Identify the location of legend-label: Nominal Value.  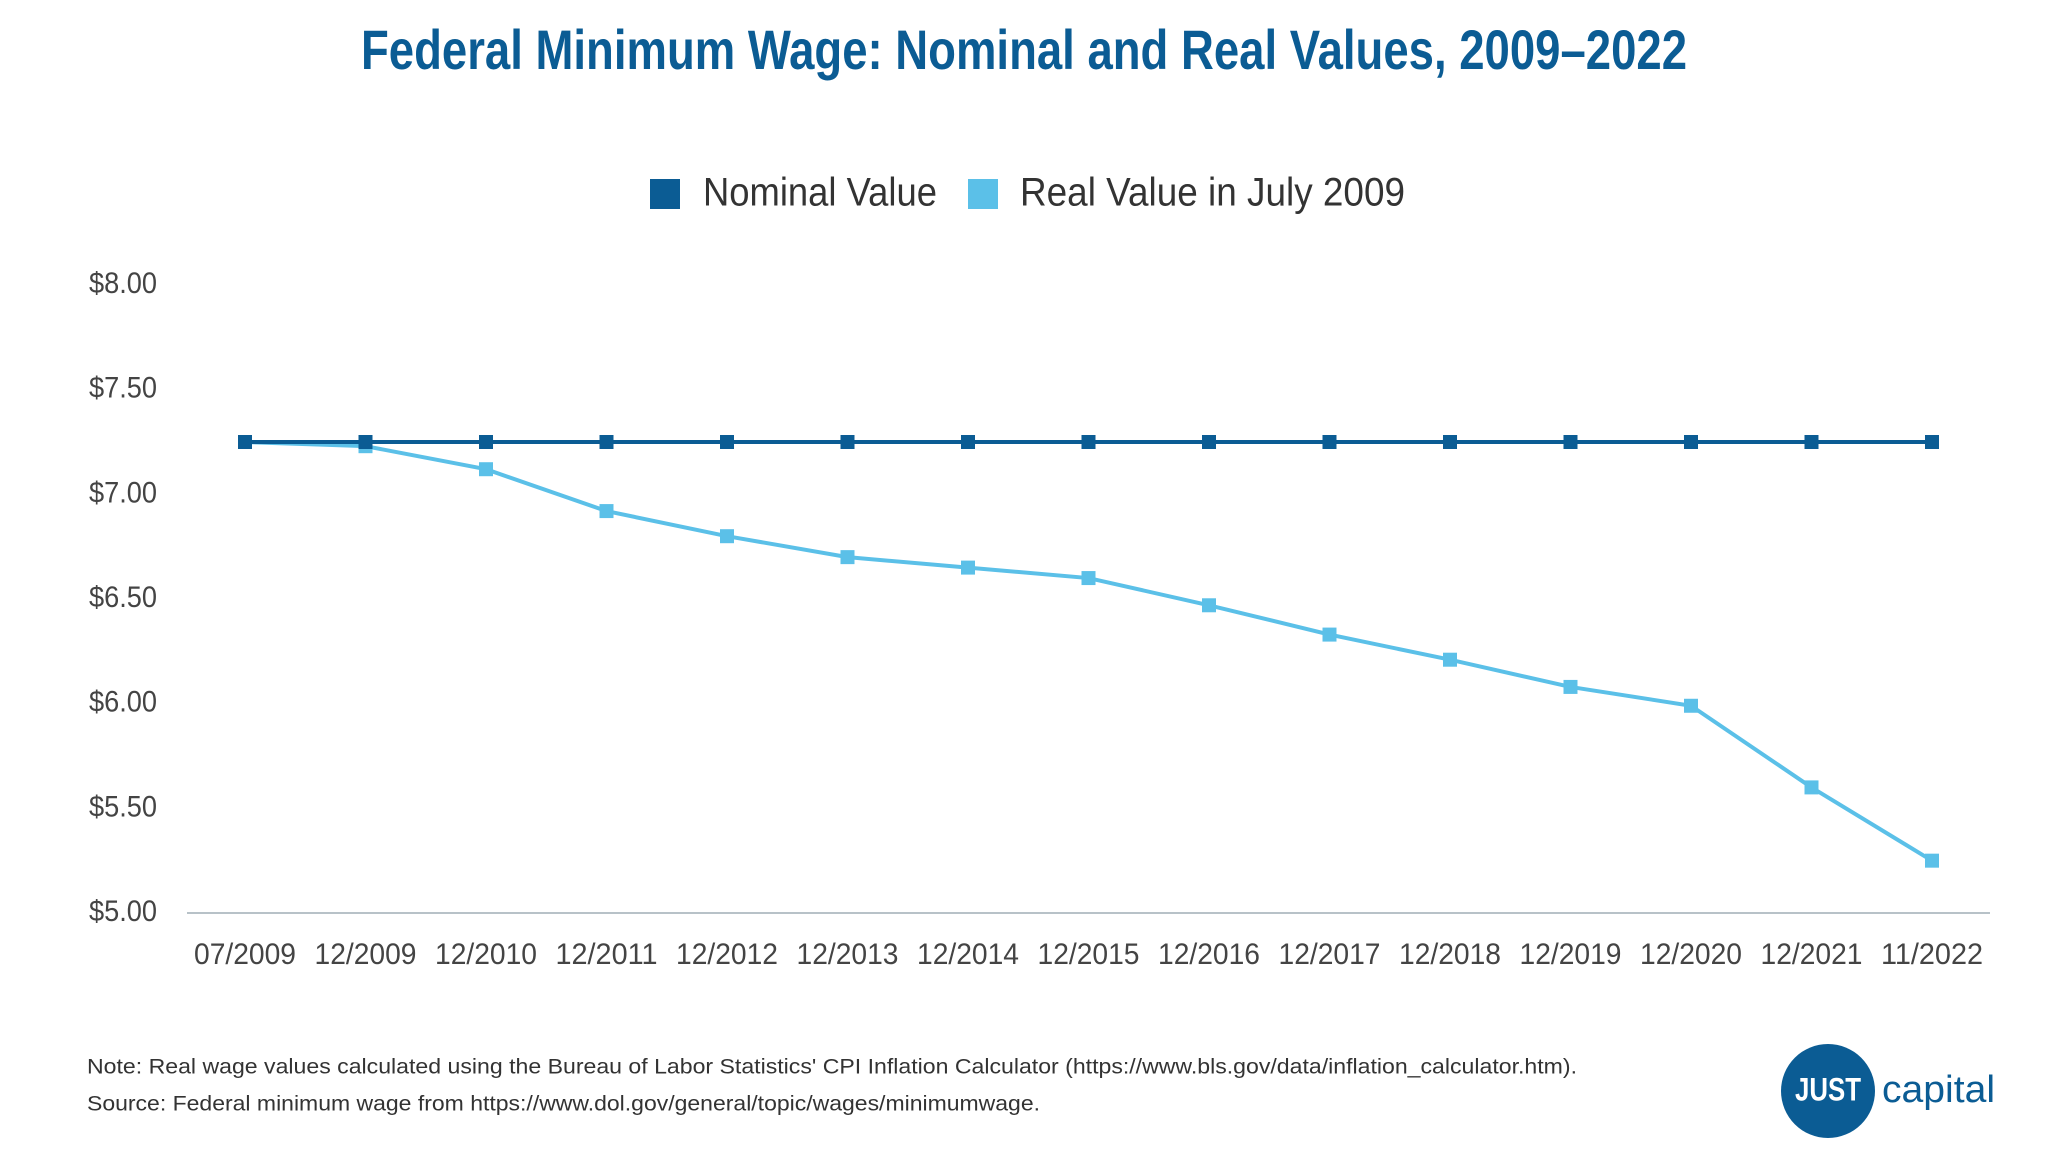
(820, 193).